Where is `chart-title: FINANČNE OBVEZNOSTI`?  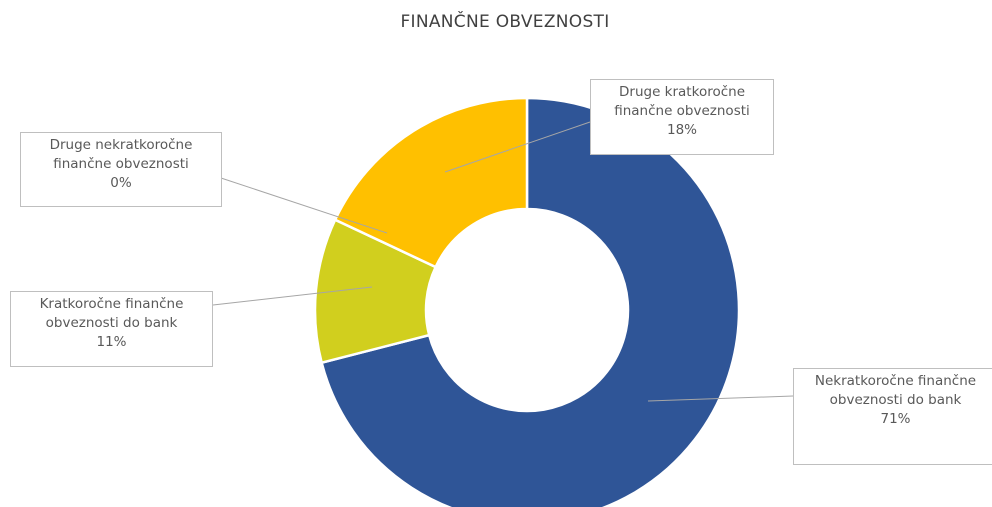 chart-title: FINANČNE OBVEZNOSTI is located at coordinates (505, 22).